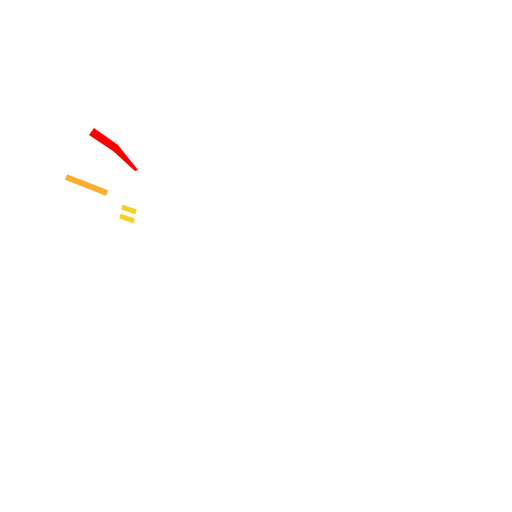 The width and height of the screenshot is (512, 512). I want to click on yellow-stroke-upper, so click(129, 209).